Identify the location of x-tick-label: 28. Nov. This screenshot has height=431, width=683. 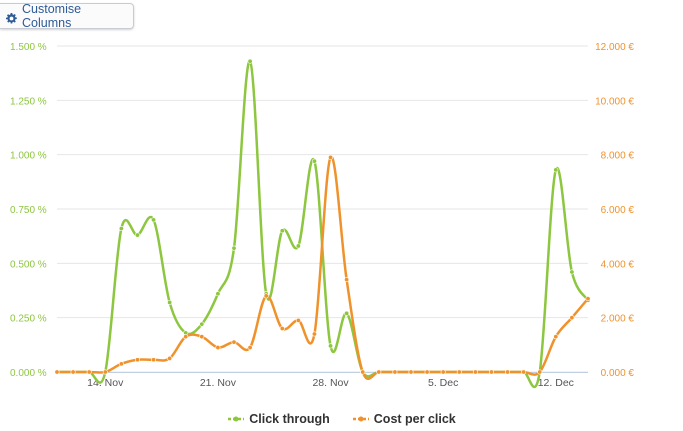
(330, 383).